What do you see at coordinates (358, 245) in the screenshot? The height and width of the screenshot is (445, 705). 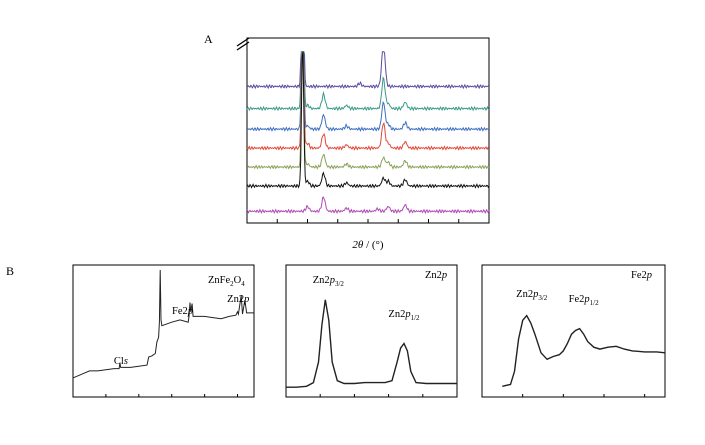 I see `x-axis-label-variable: 2θ` at bounding box center [358, 245].